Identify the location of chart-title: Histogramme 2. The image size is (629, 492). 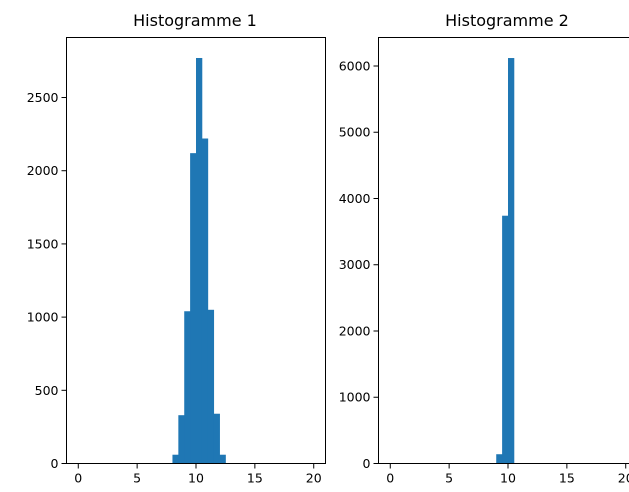
(507, 20).